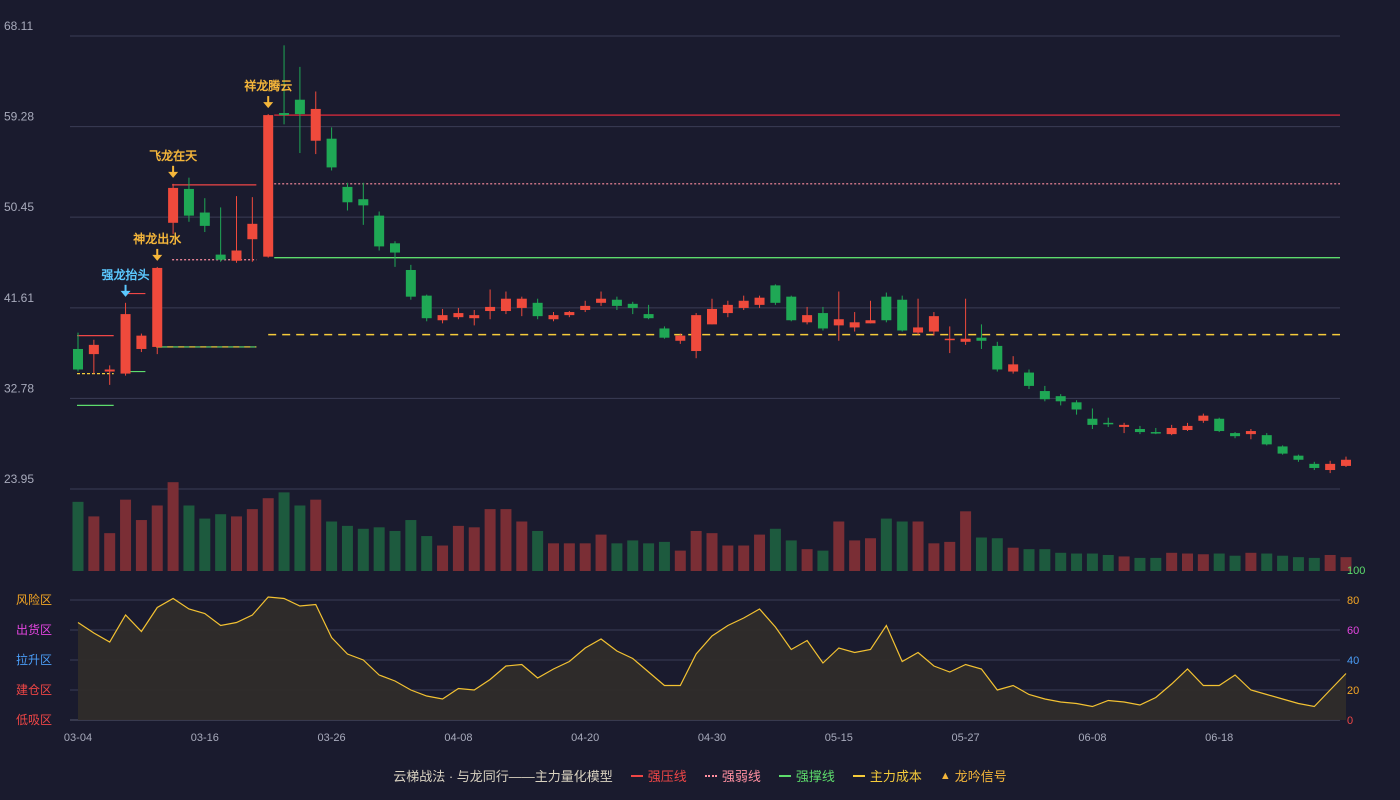 Image resolution: width=1400 pixels, height=800 pixels. What do you see at coordinates (712, 738) in the screenshot?
I see `x-tick-label: 04-30` at bounding box center [712, 738].